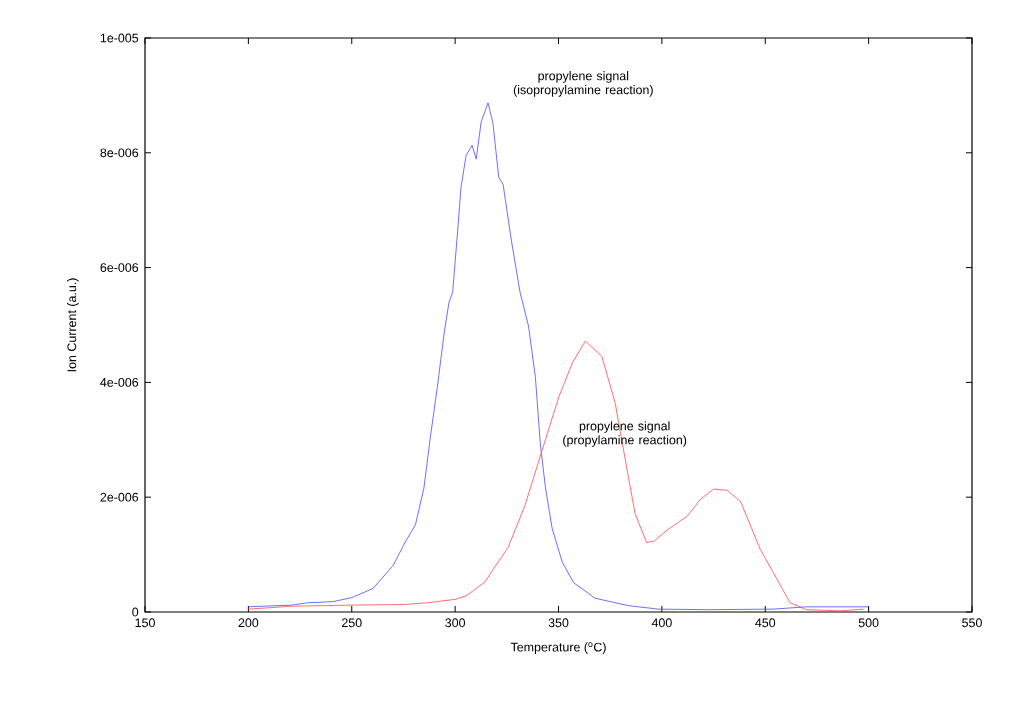  What do you see at coordinates (73, 325) in the screenshot?
I see `y-axis-title: Ion Current (a.u.)` at bounding box center [73, 325].